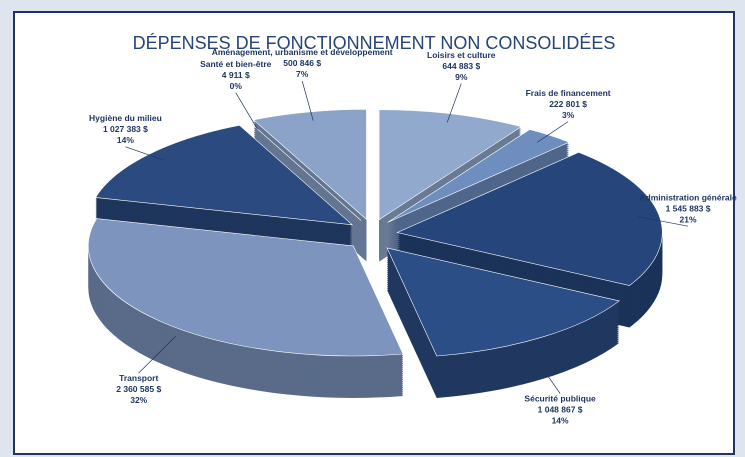 Image resolution: width=745 pixels, height=457 pixels. I want to click on label-percent: 0%, so click(236, 86).